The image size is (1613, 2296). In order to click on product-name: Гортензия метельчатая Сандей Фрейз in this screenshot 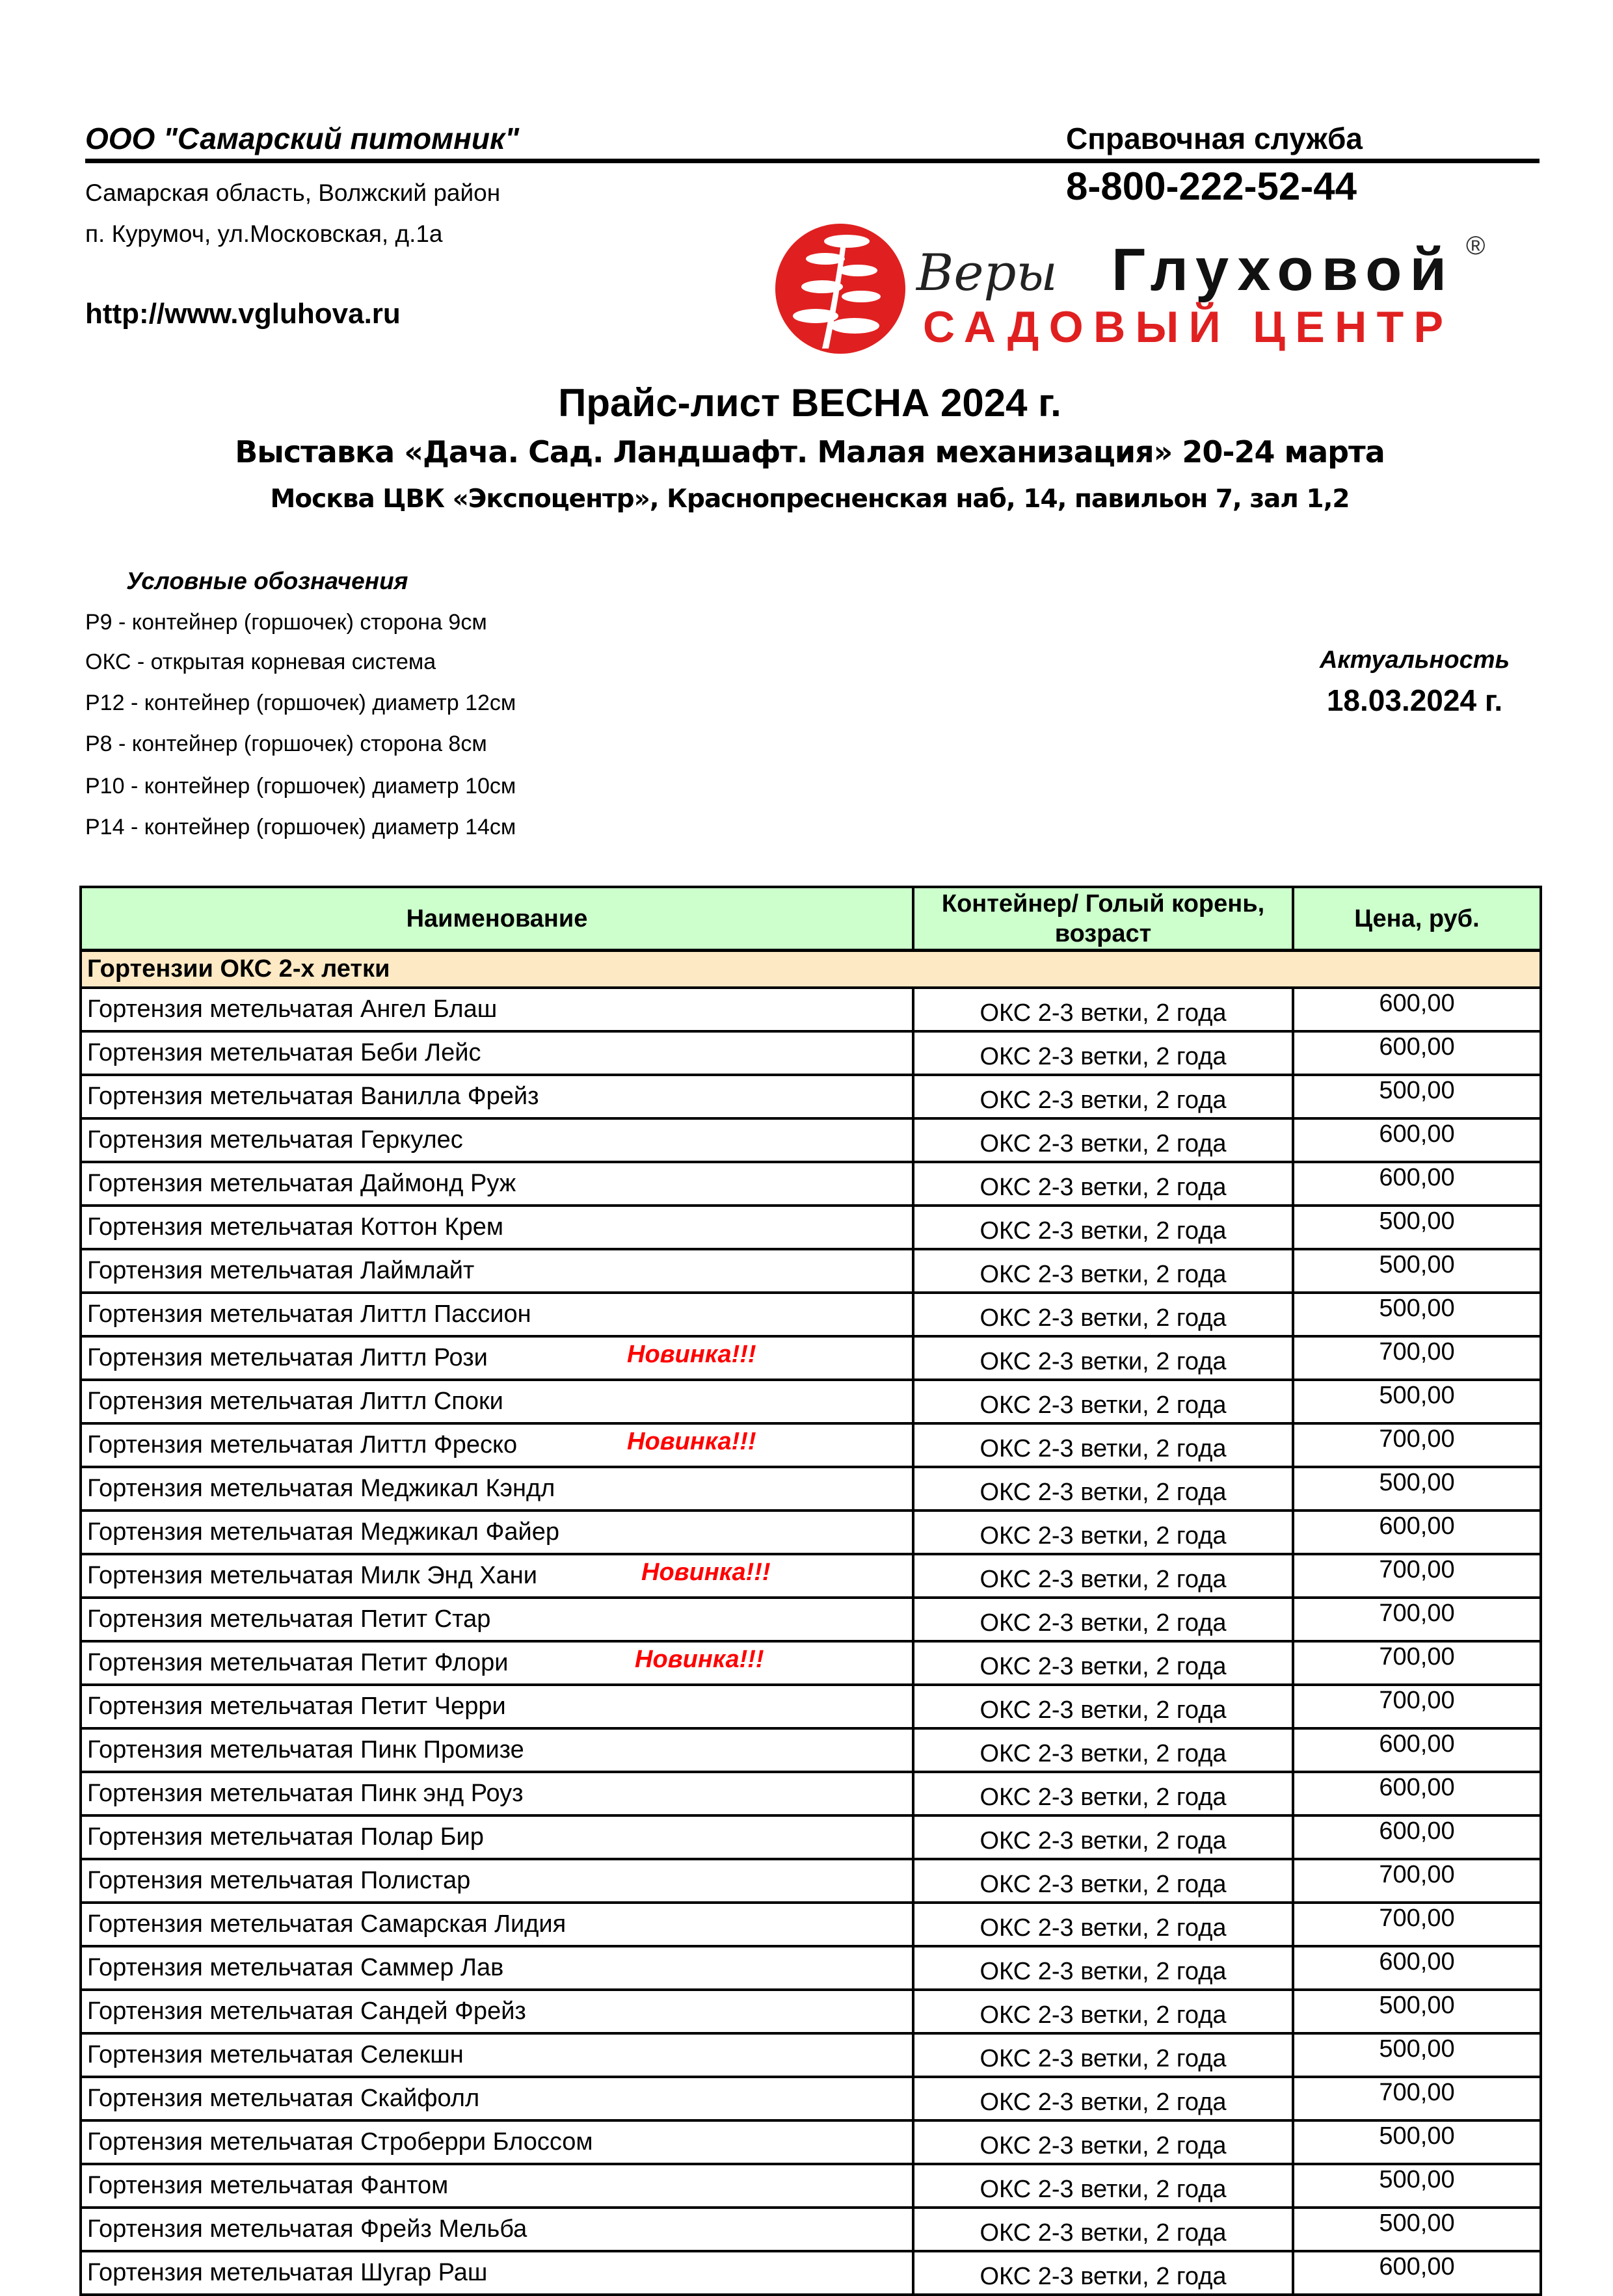, I will do `click(496, 2012)`.